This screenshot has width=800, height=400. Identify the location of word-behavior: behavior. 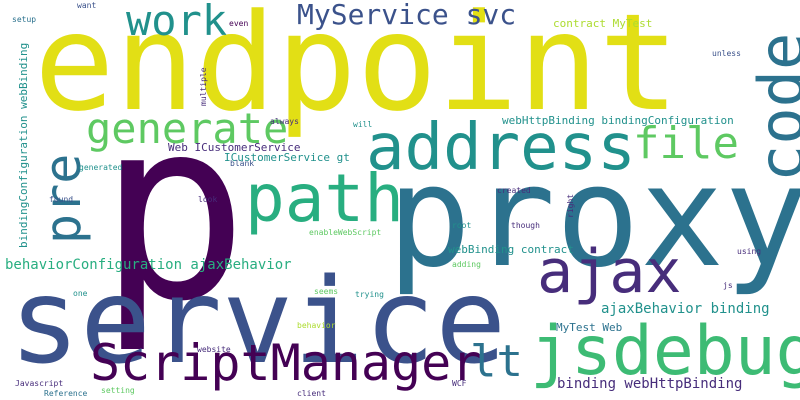
(316, 325).